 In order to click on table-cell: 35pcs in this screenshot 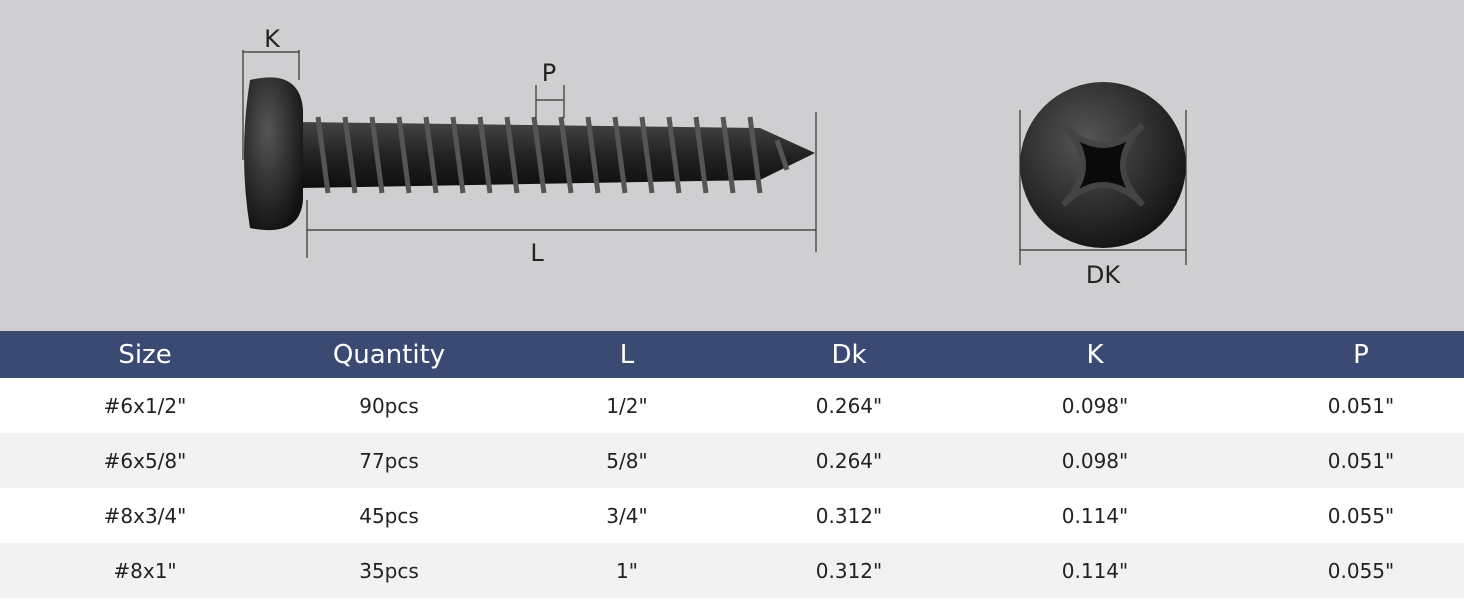, I will do `click(389, 570)`.